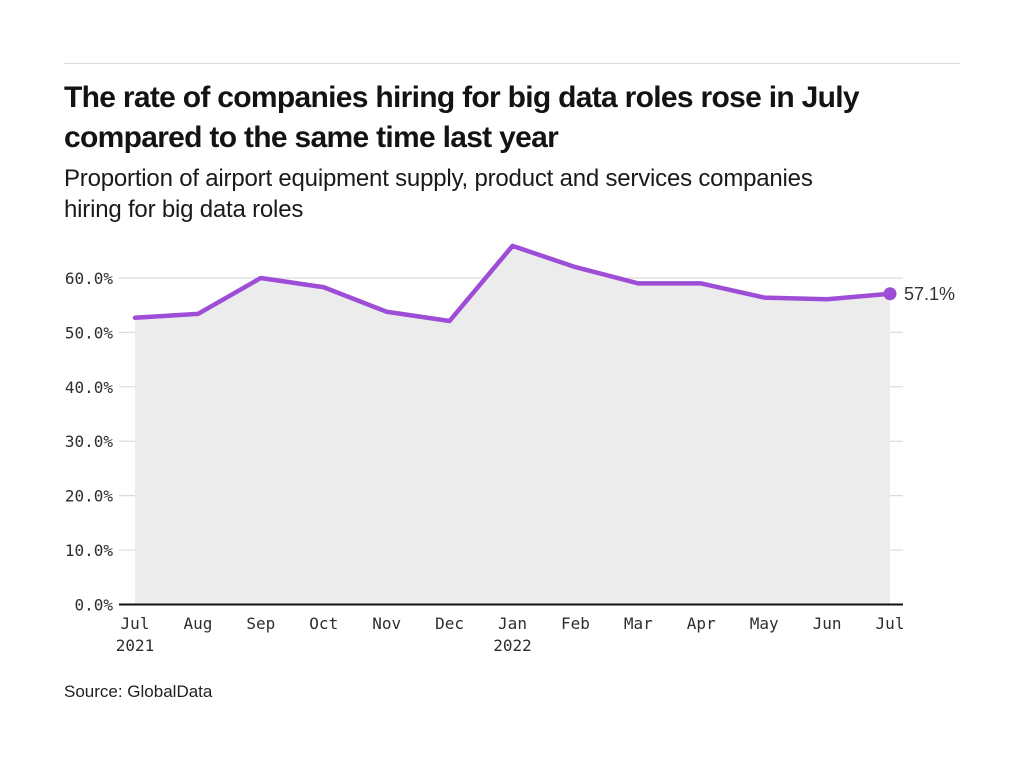 This screenshot has width=1024, height=768. What do you see at coordinates (197, 623) in the screenshot?
I see `x-tick-label: Aug` at bounding box center [197, 623].